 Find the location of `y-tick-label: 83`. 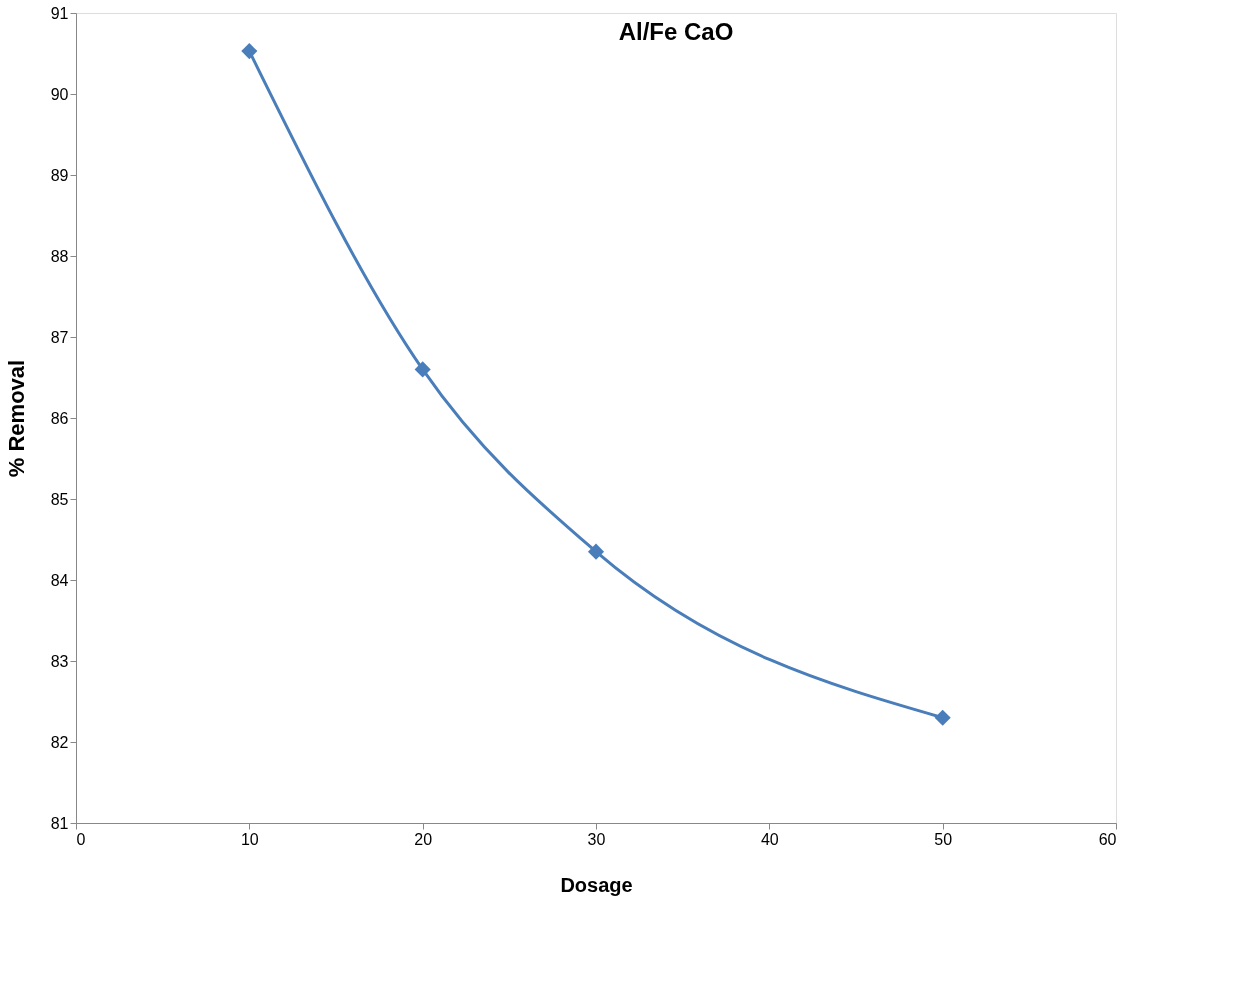

y-tick-label: 83 is located at coordinates (59, 661).